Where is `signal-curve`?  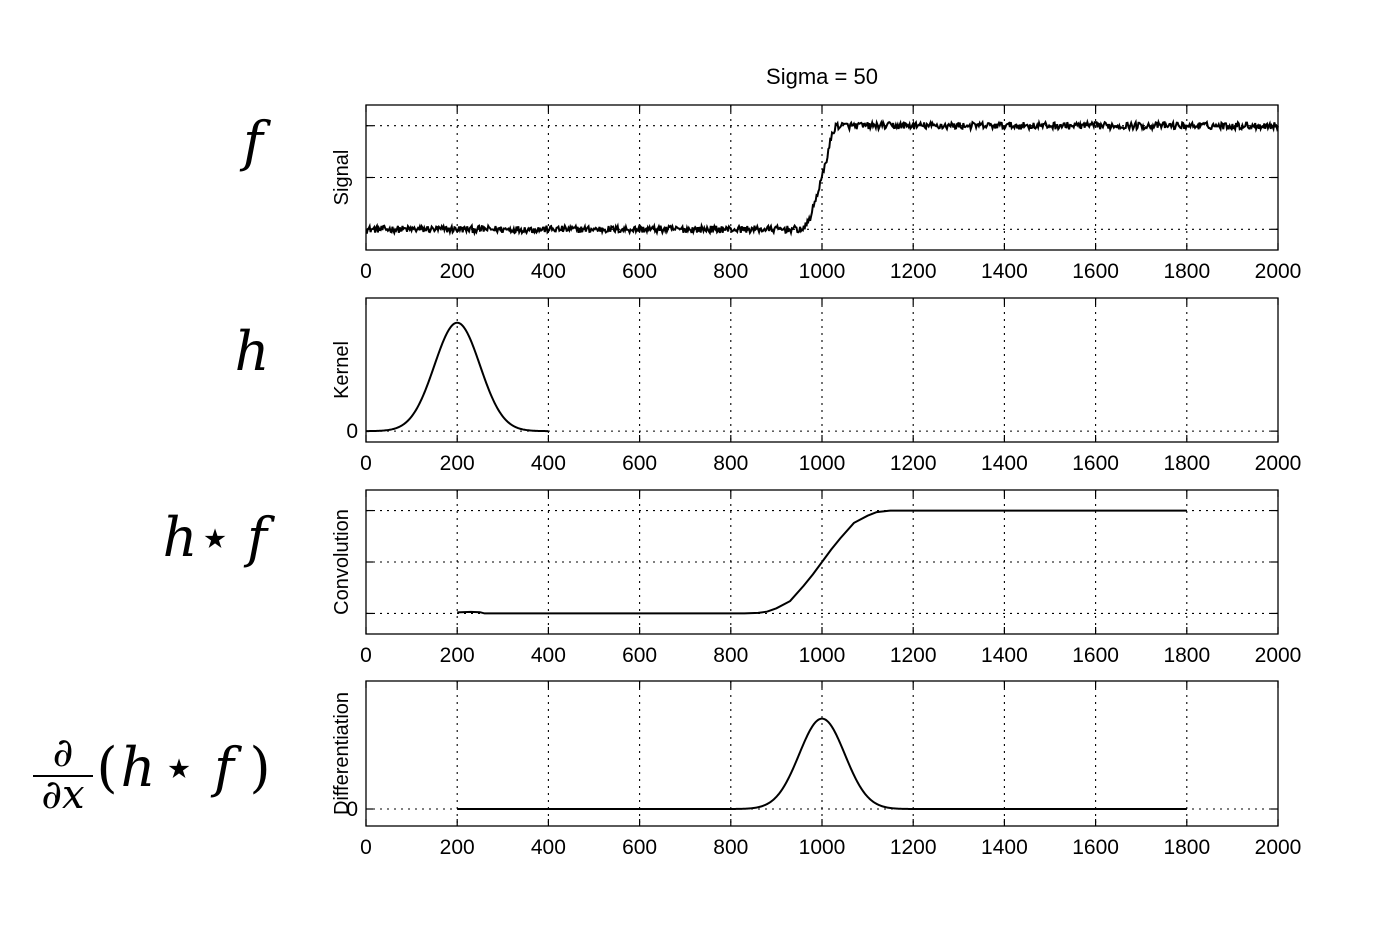
signal-curve is located at coordinates (822, 177).